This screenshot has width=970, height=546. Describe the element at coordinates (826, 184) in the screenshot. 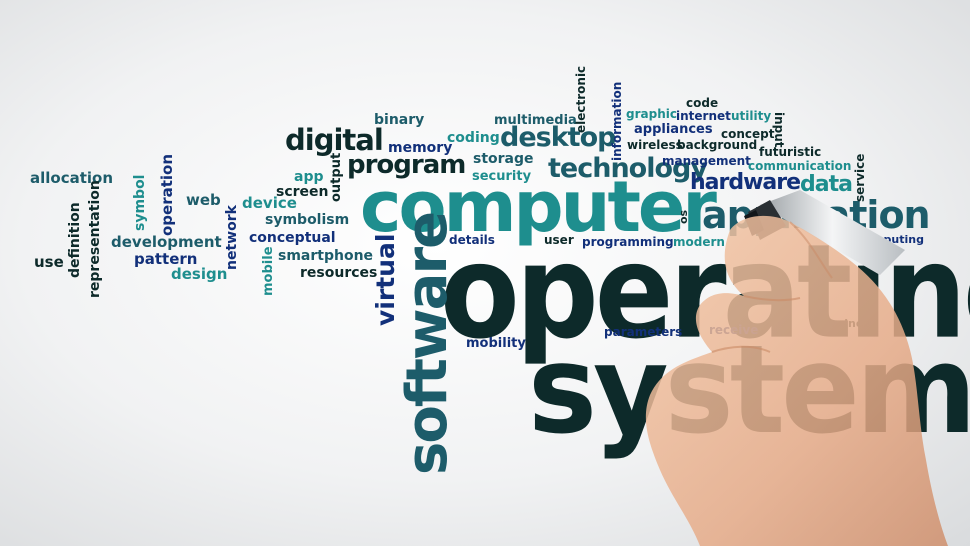

I see `word-data: data` at that location.